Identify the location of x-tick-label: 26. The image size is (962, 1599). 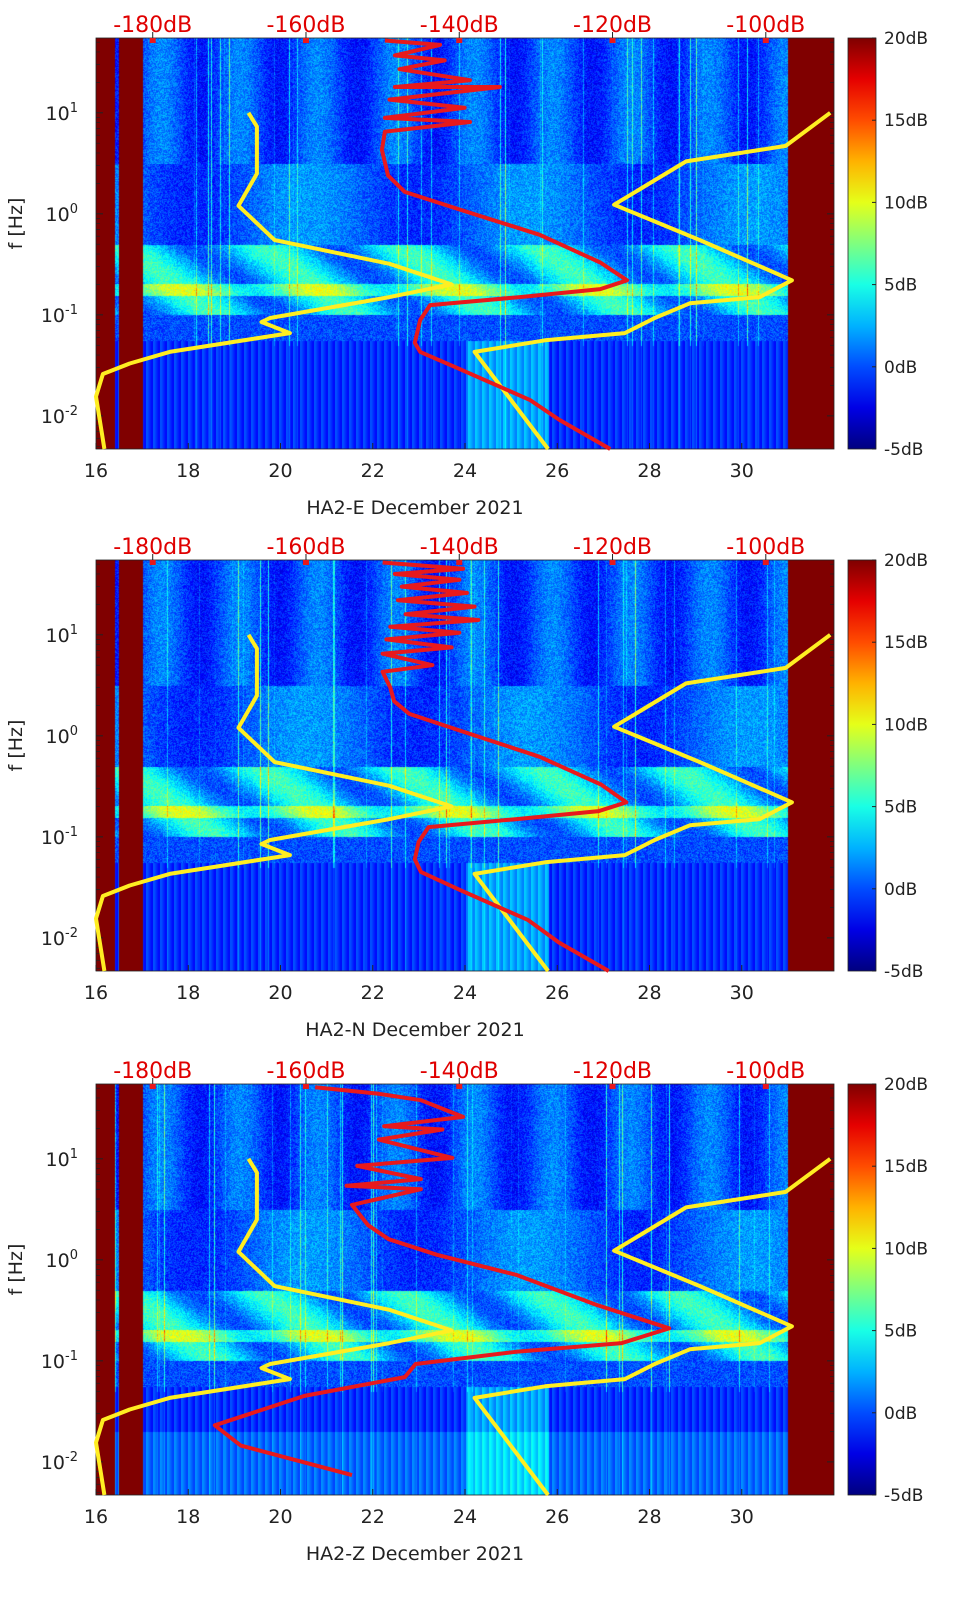
(557, 471).